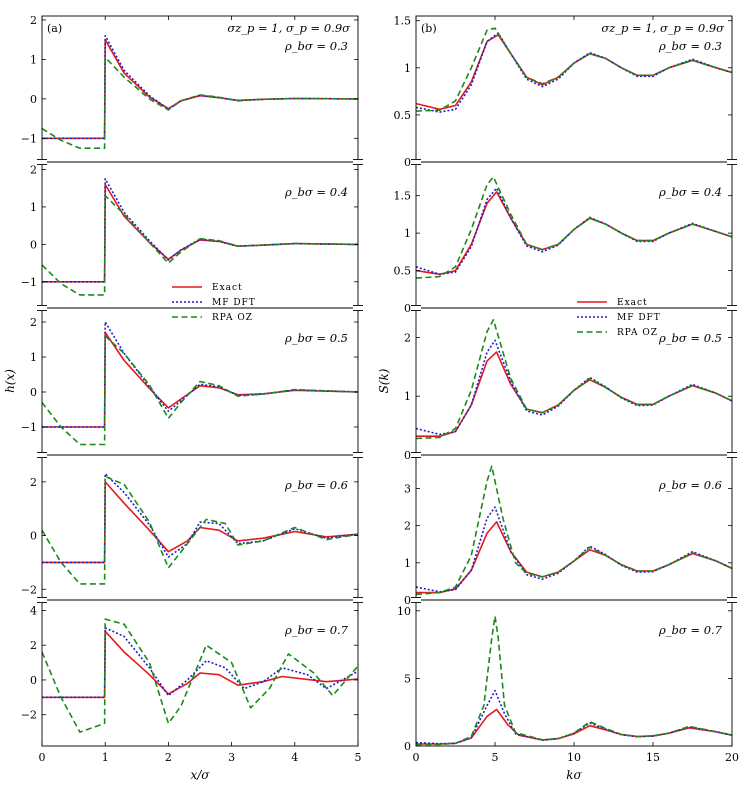 This screenshot has height=790, width=747. Describe the element at coordinates (407, 488) in the screenshot. I see `y-tick-label: 3` at that location.